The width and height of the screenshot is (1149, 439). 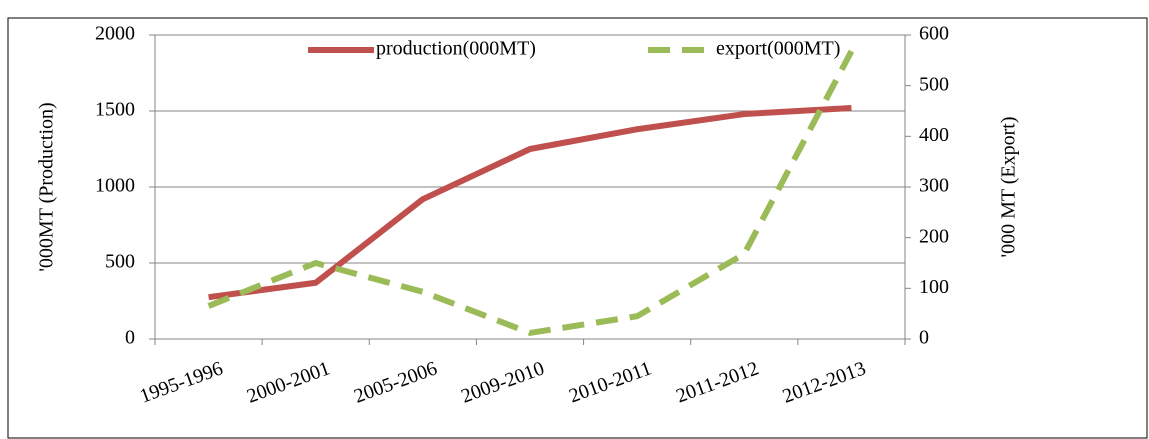 I want to click on y2-axis-title: '000 MT (Export), so click(x=1009, y=187).